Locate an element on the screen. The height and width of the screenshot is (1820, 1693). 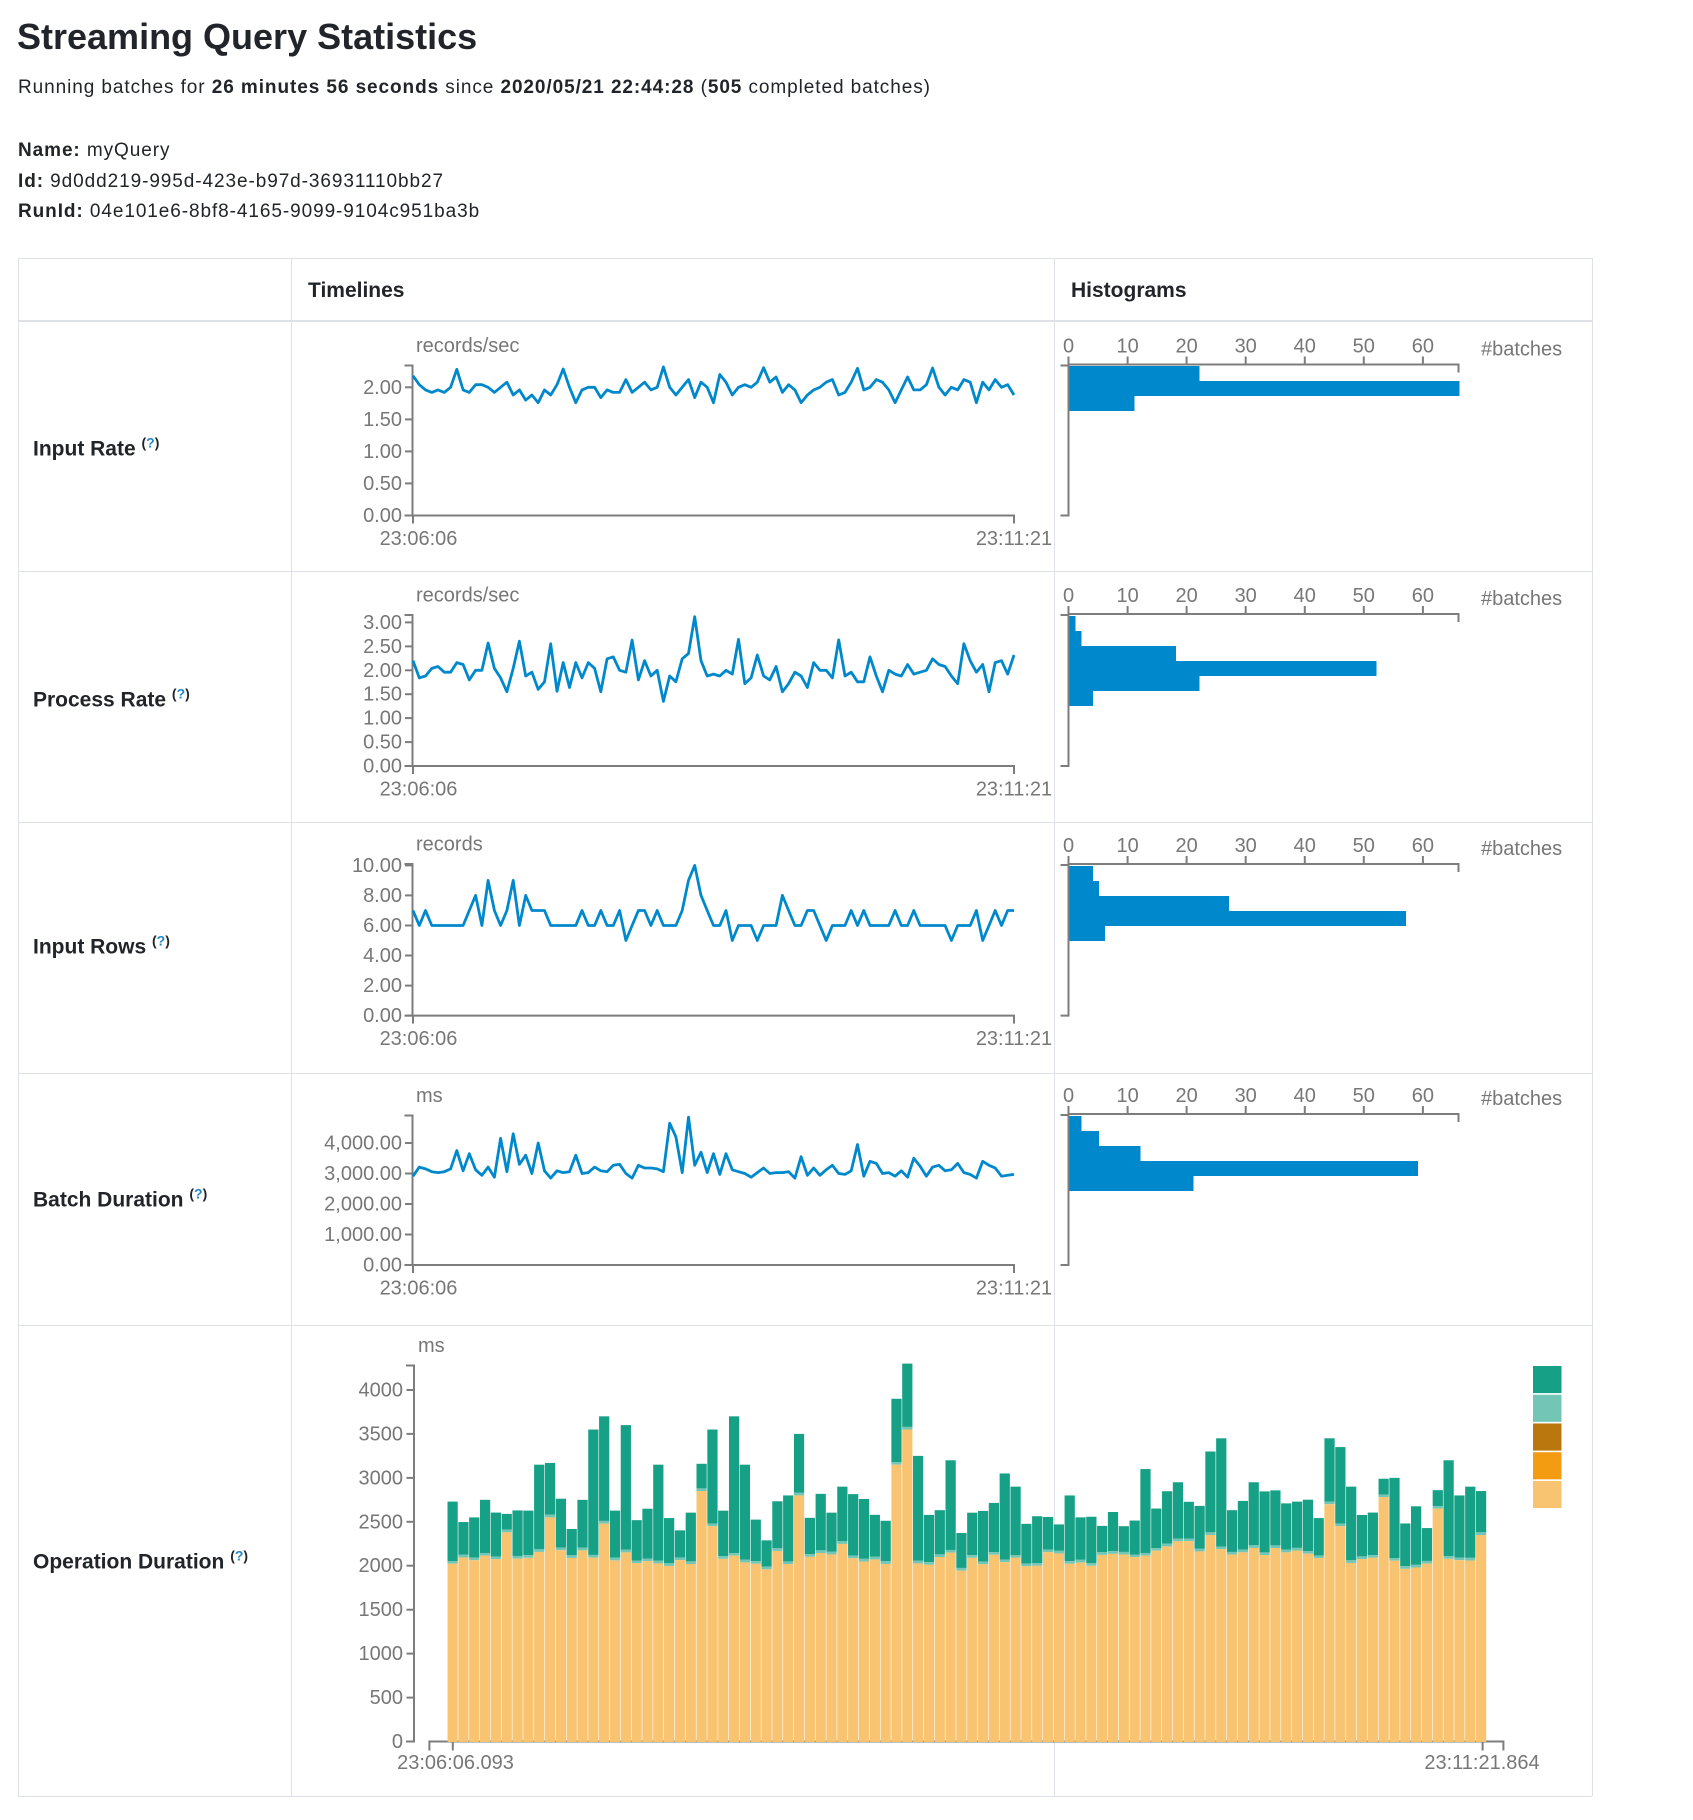
svg-text: 2,000.00 is located at coordinates (363, 1205).